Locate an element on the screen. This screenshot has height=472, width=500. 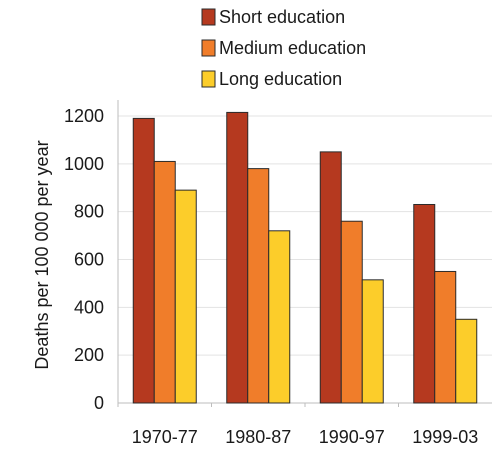
x-tick-label: 1970-77 is located at coordinates (165, 437).